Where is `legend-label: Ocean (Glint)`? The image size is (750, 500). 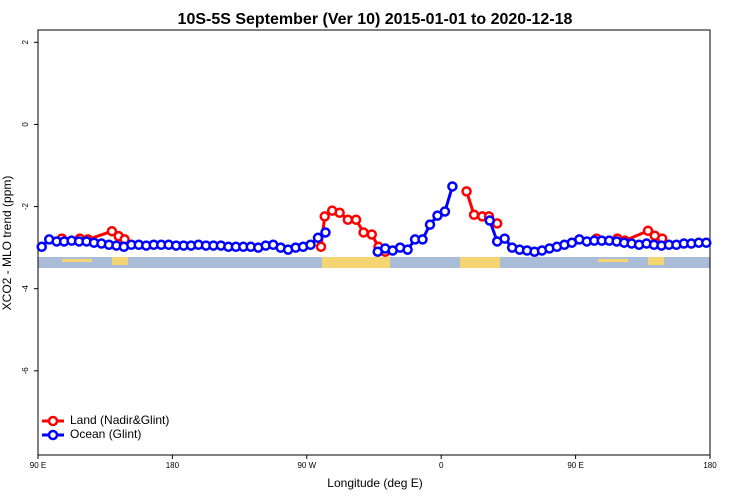
legend-label: Ocean (Glint) is located at coordinates (105, 434).